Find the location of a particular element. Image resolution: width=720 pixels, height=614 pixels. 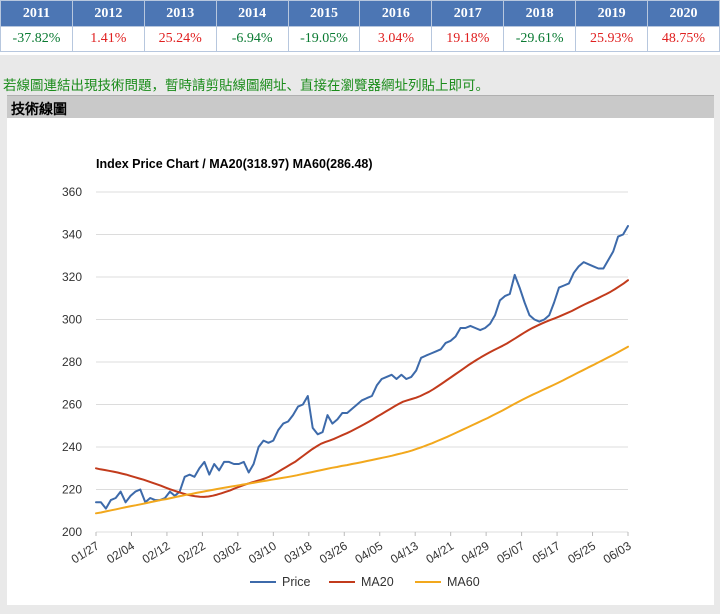

y-tick-label: 300 is located at coordinates (72, 320).